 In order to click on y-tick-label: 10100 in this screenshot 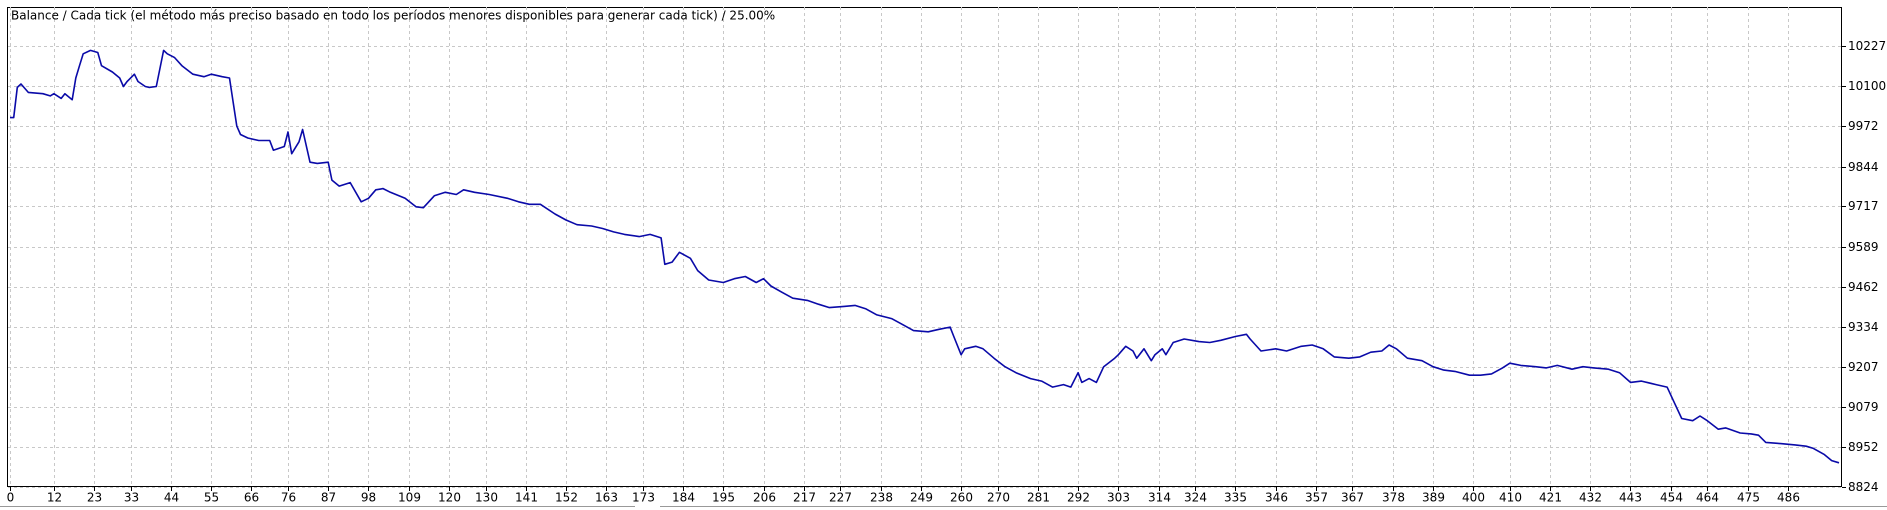, I will do `click(1867, 86)`.